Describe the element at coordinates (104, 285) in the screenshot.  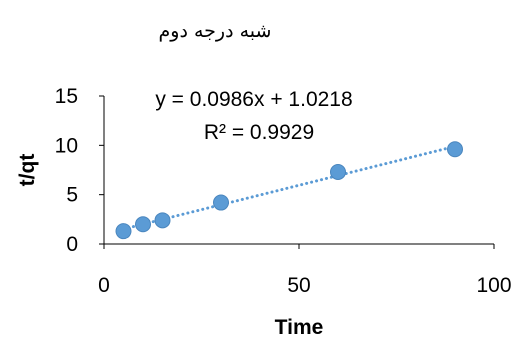
I see `x-tick-label-0: 0` at that location.